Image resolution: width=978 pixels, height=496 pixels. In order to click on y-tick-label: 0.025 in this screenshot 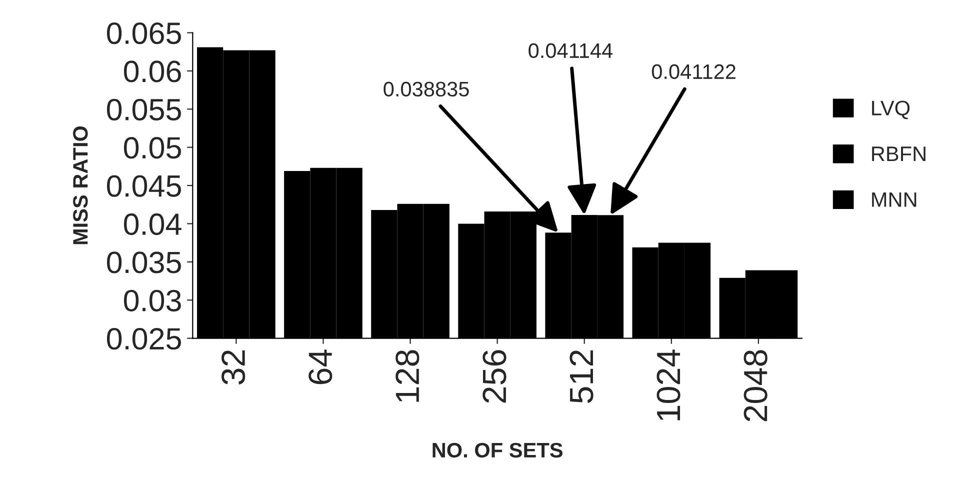, I will do `click(143, 339)`.